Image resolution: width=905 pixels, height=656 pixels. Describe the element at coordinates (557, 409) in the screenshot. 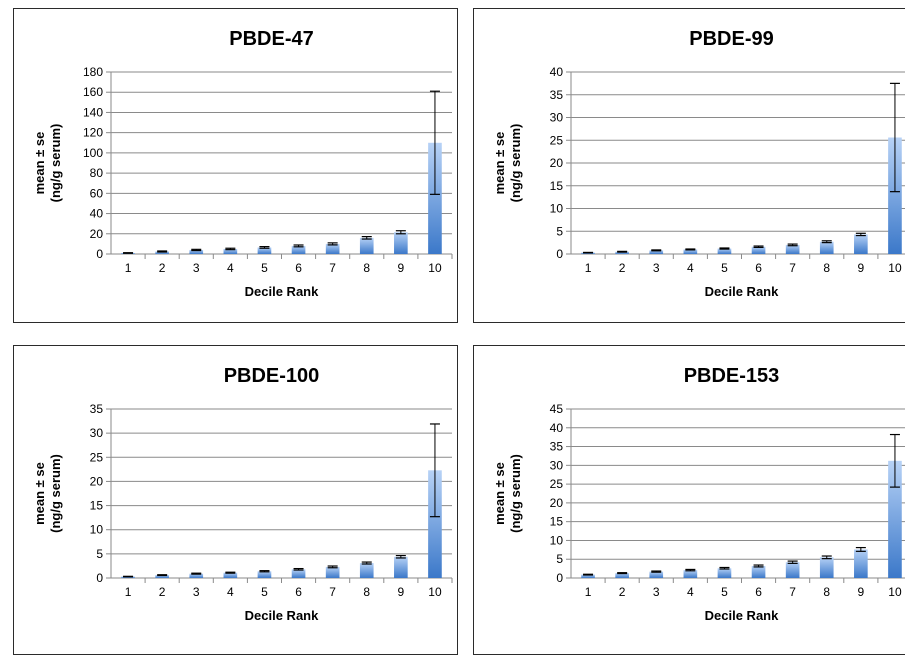

I see `y-tick-label: 45` at that location.